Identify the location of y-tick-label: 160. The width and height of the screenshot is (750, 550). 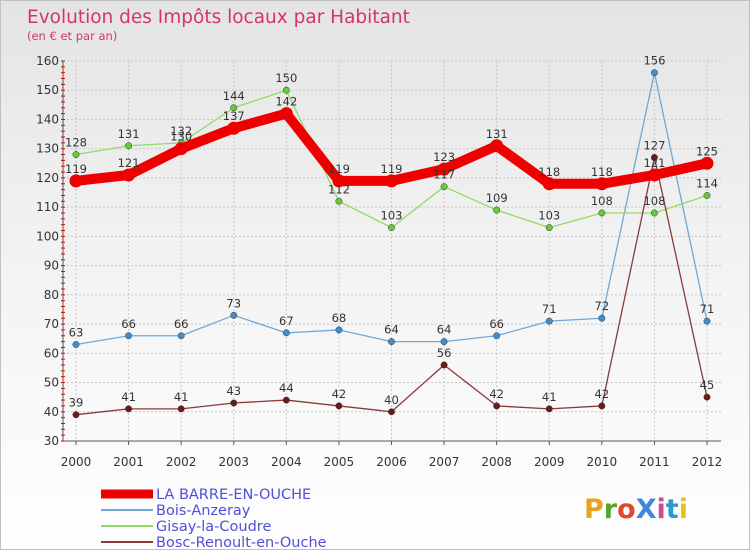
(47, 61).